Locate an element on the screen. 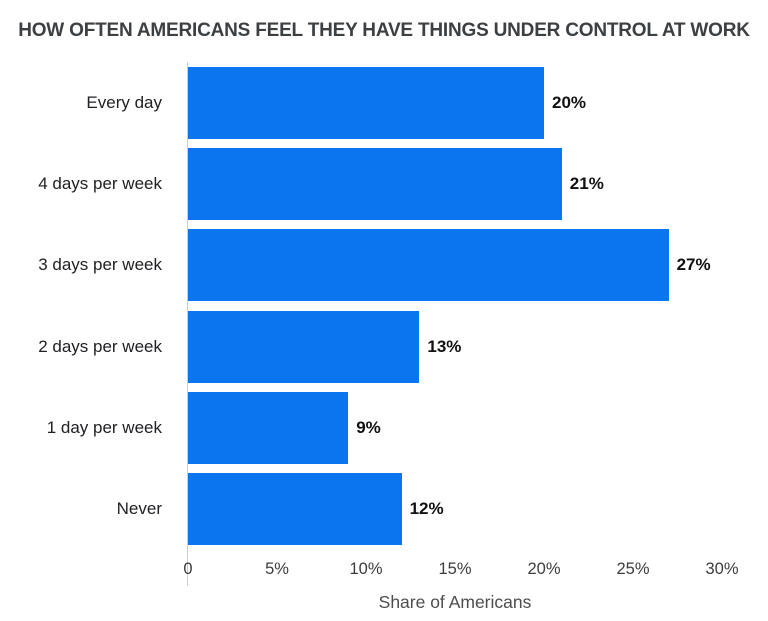 The height and width of the screenshot is (621, 768). bar-row: 4 days per week 21% is located at coordinates (384, 183).